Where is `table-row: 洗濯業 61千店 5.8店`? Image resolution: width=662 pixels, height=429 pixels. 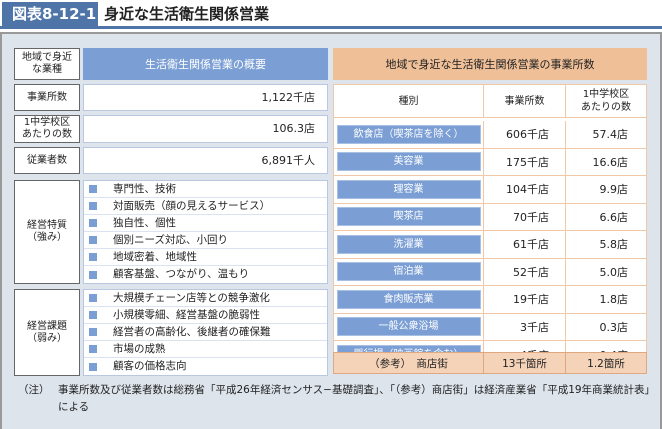 table-row: 洗濯業 61千店 5.8店 is located at coordinates (490, 245).